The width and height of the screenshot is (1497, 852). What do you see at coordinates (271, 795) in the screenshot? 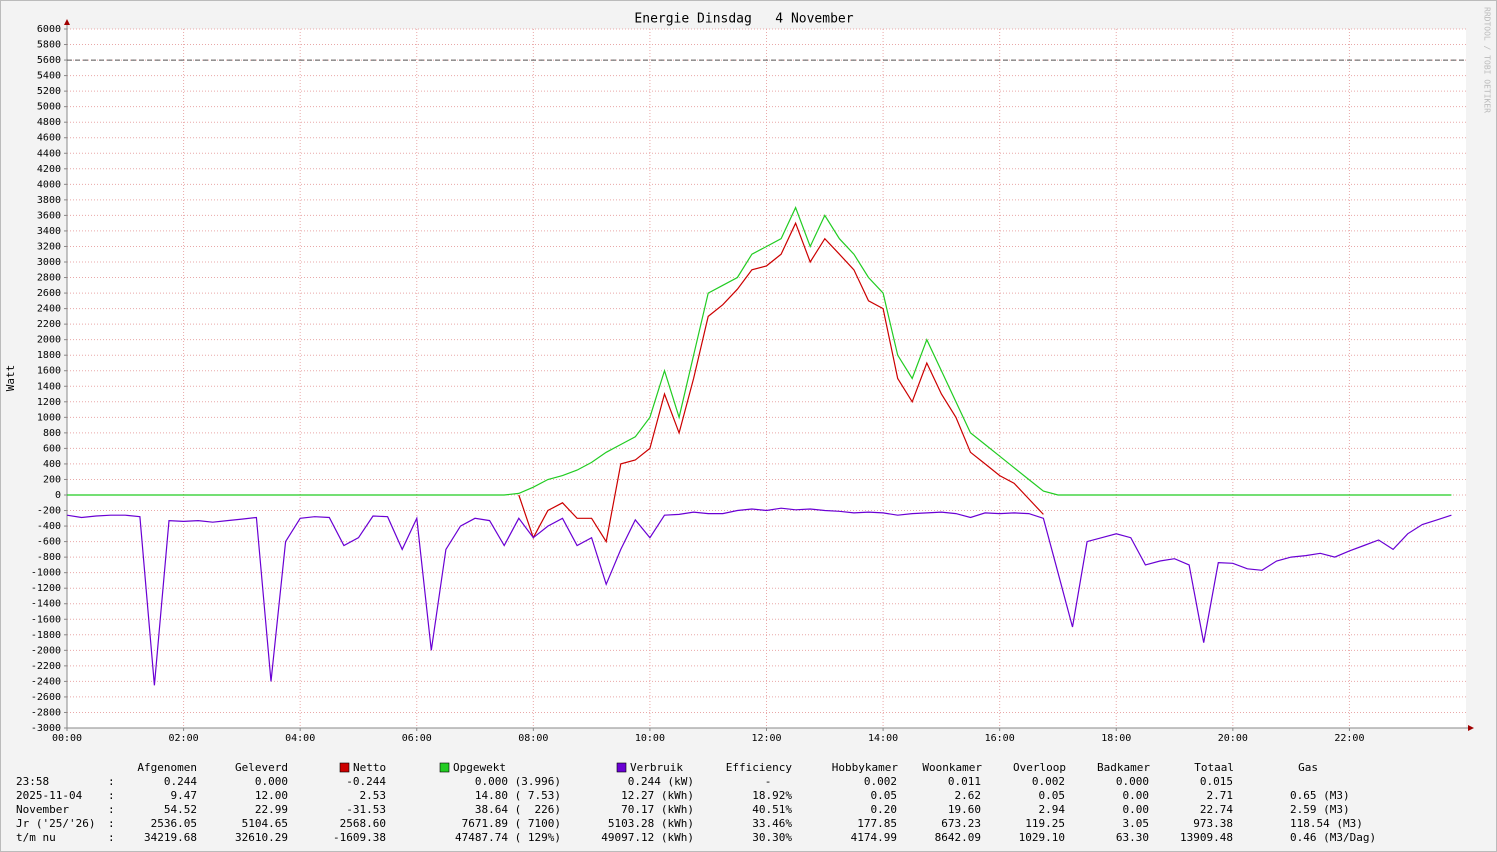
I see `table-cell: 12.00` at bounding box center [271, 795].